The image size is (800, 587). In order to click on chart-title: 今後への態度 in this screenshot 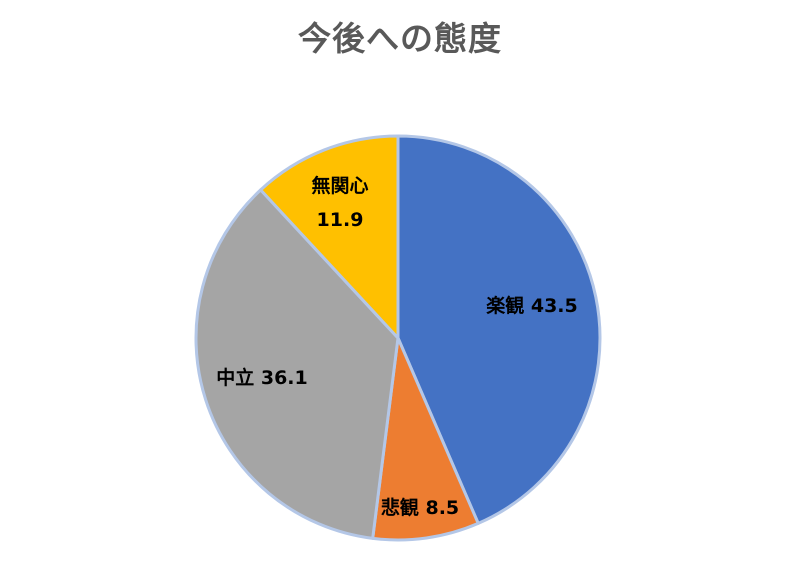, I will do `click(400, 38)`.